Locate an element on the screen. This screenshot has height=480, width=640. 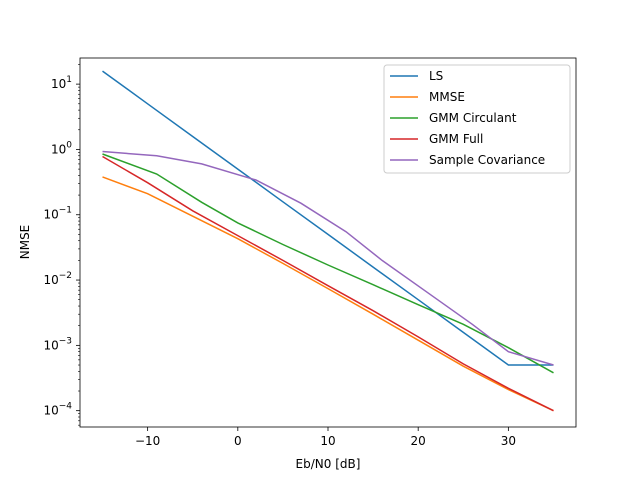
y-tick-label: 10⁻² is located at coordinates (57, 279).